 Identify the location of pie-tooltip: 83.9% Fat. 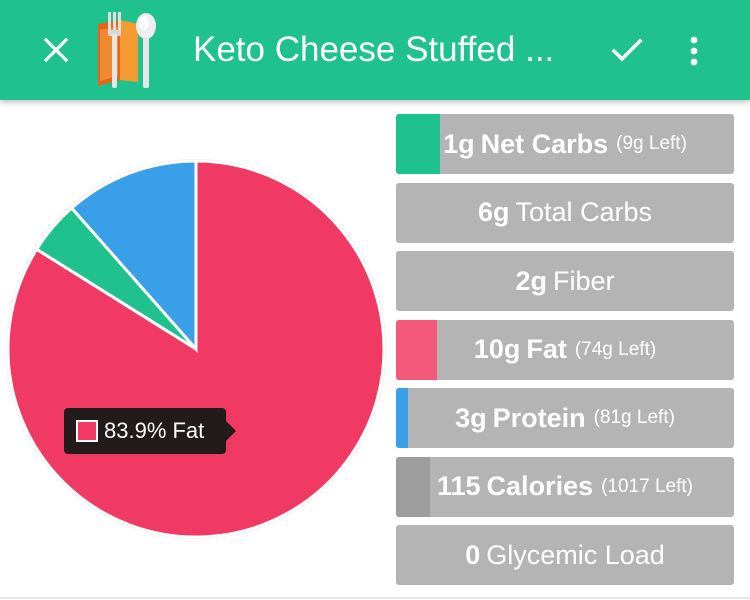
(150, 431).